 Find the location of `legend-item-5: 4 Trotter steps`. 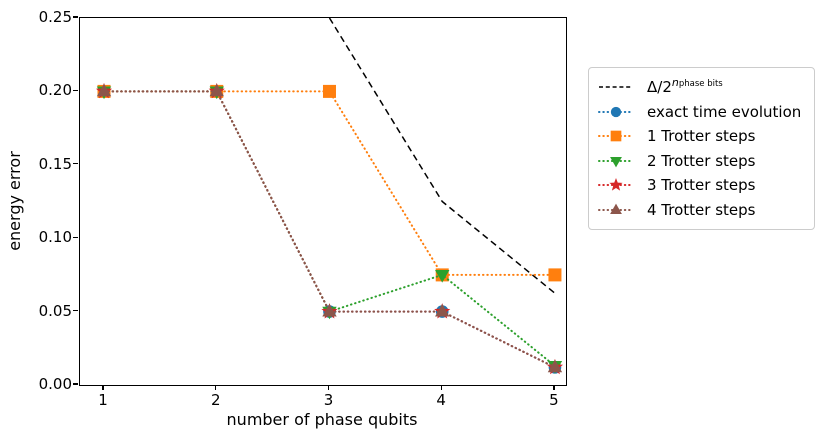

legend-item-5: 4 Trotter steps is located at coordinates (701, 210).